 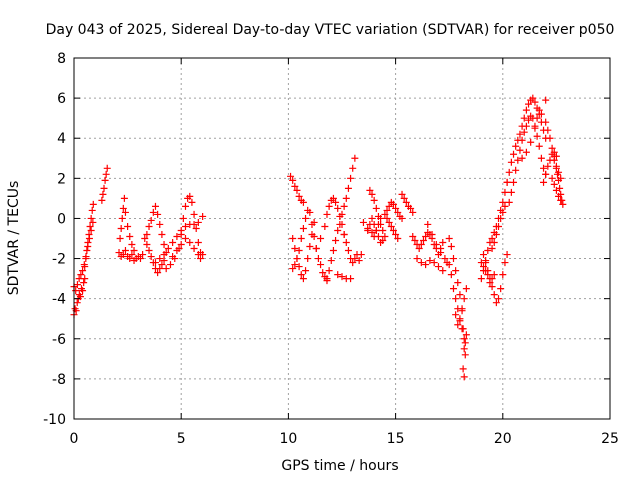 I want to click on y-tick-label: -6, so click(x=59, y=340).